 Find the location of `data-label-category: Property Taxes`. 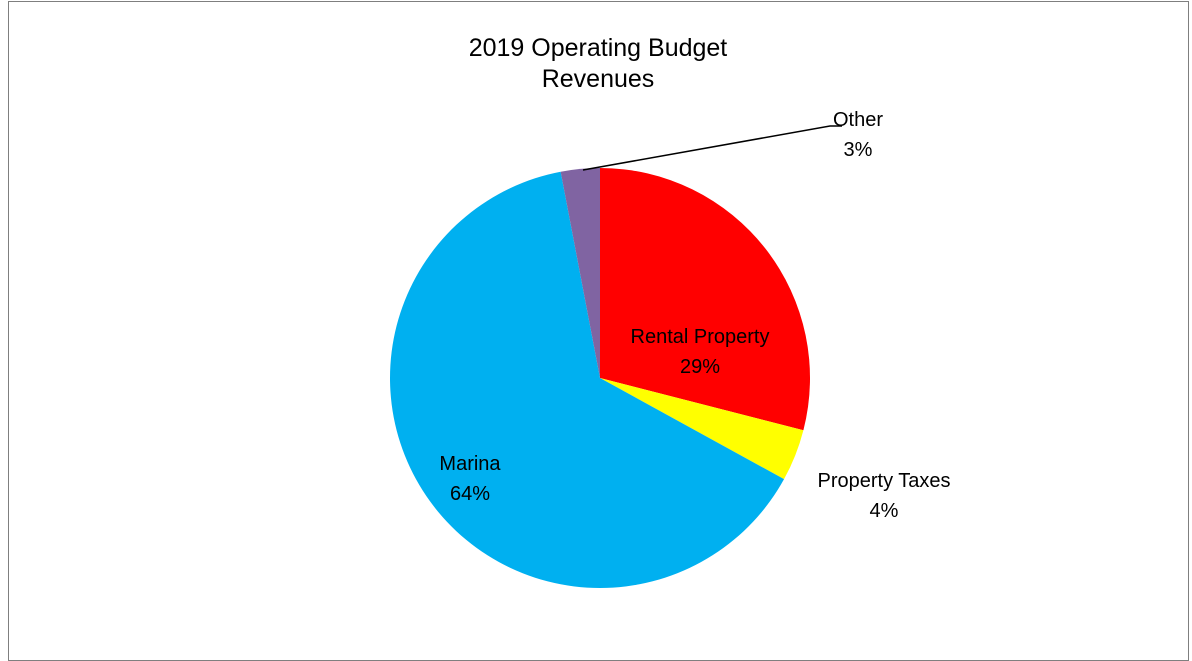

data-label-category: Property Taxes is located at coordinates (883, 481).